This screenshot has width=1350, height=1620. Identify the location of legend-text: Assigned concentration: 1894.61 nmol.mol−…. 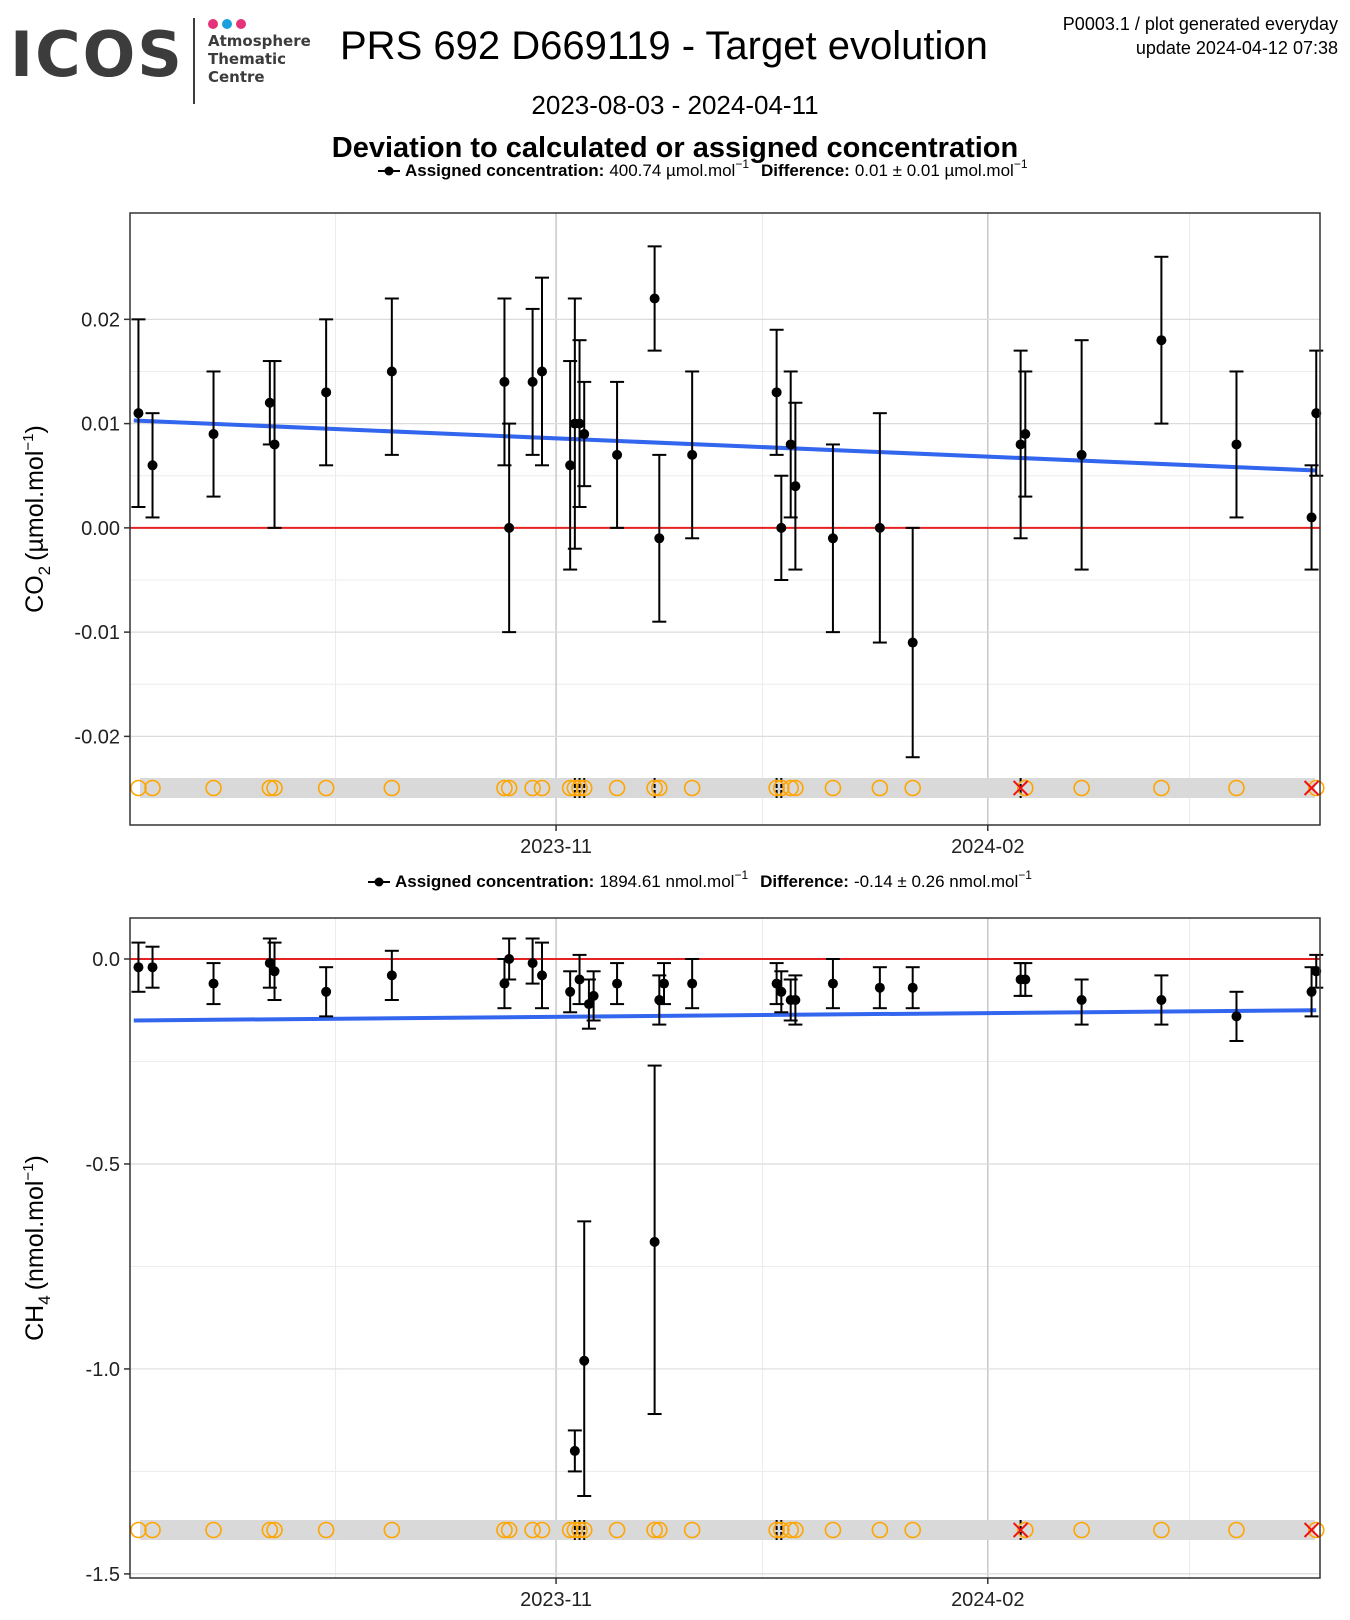
(713, 879).